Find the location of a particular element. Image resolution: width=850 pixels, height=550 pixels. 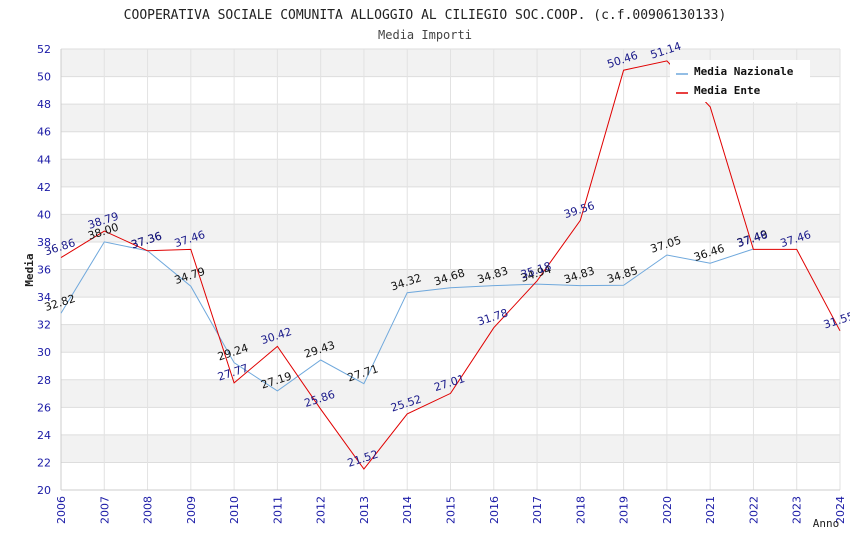

x-tick-label: 2007 is located at coordinates (104, 510).